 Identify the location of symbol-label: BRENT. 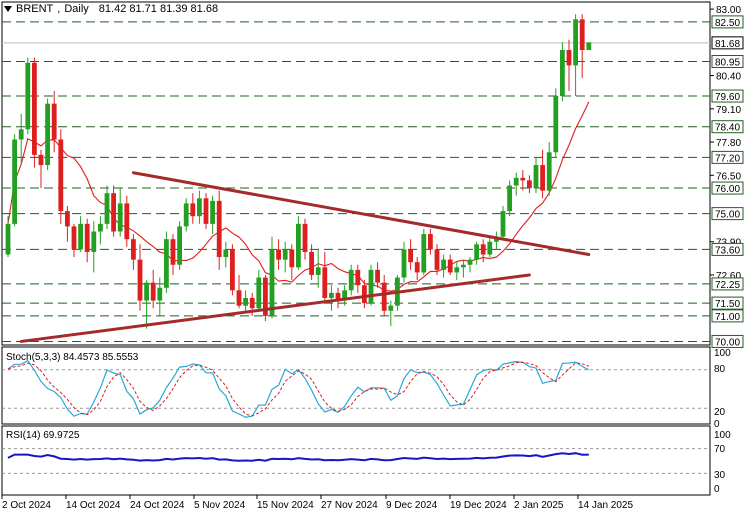
(35, 9).